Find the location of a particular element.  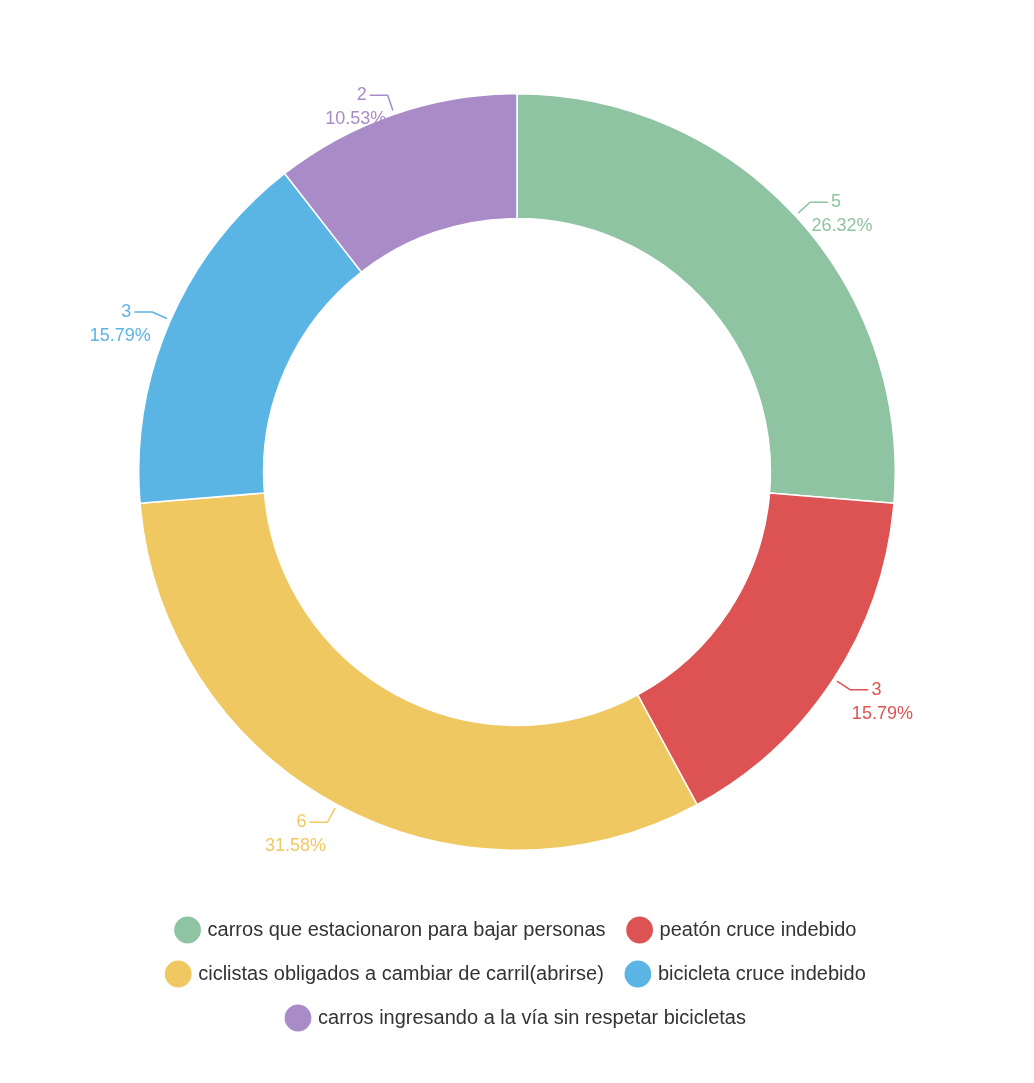

legend-label: ciclistas obligados a cambiar de carril(abrirse) is located at coordinates (401, 972).